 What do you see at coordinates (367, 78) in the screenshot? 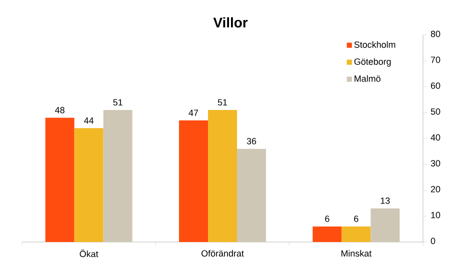
I see `legend-label: Malmö` at bounding box center [367, 78].